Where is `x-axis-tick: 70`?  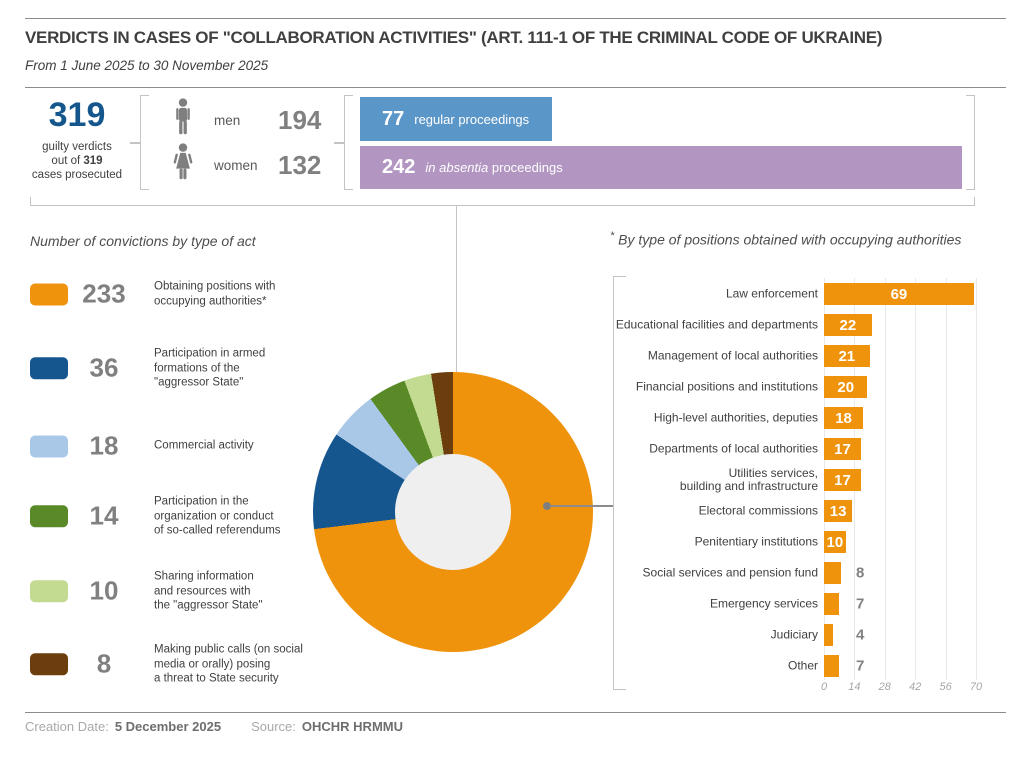
x-axis-tick: 70 is located at coordinates (976, 687).